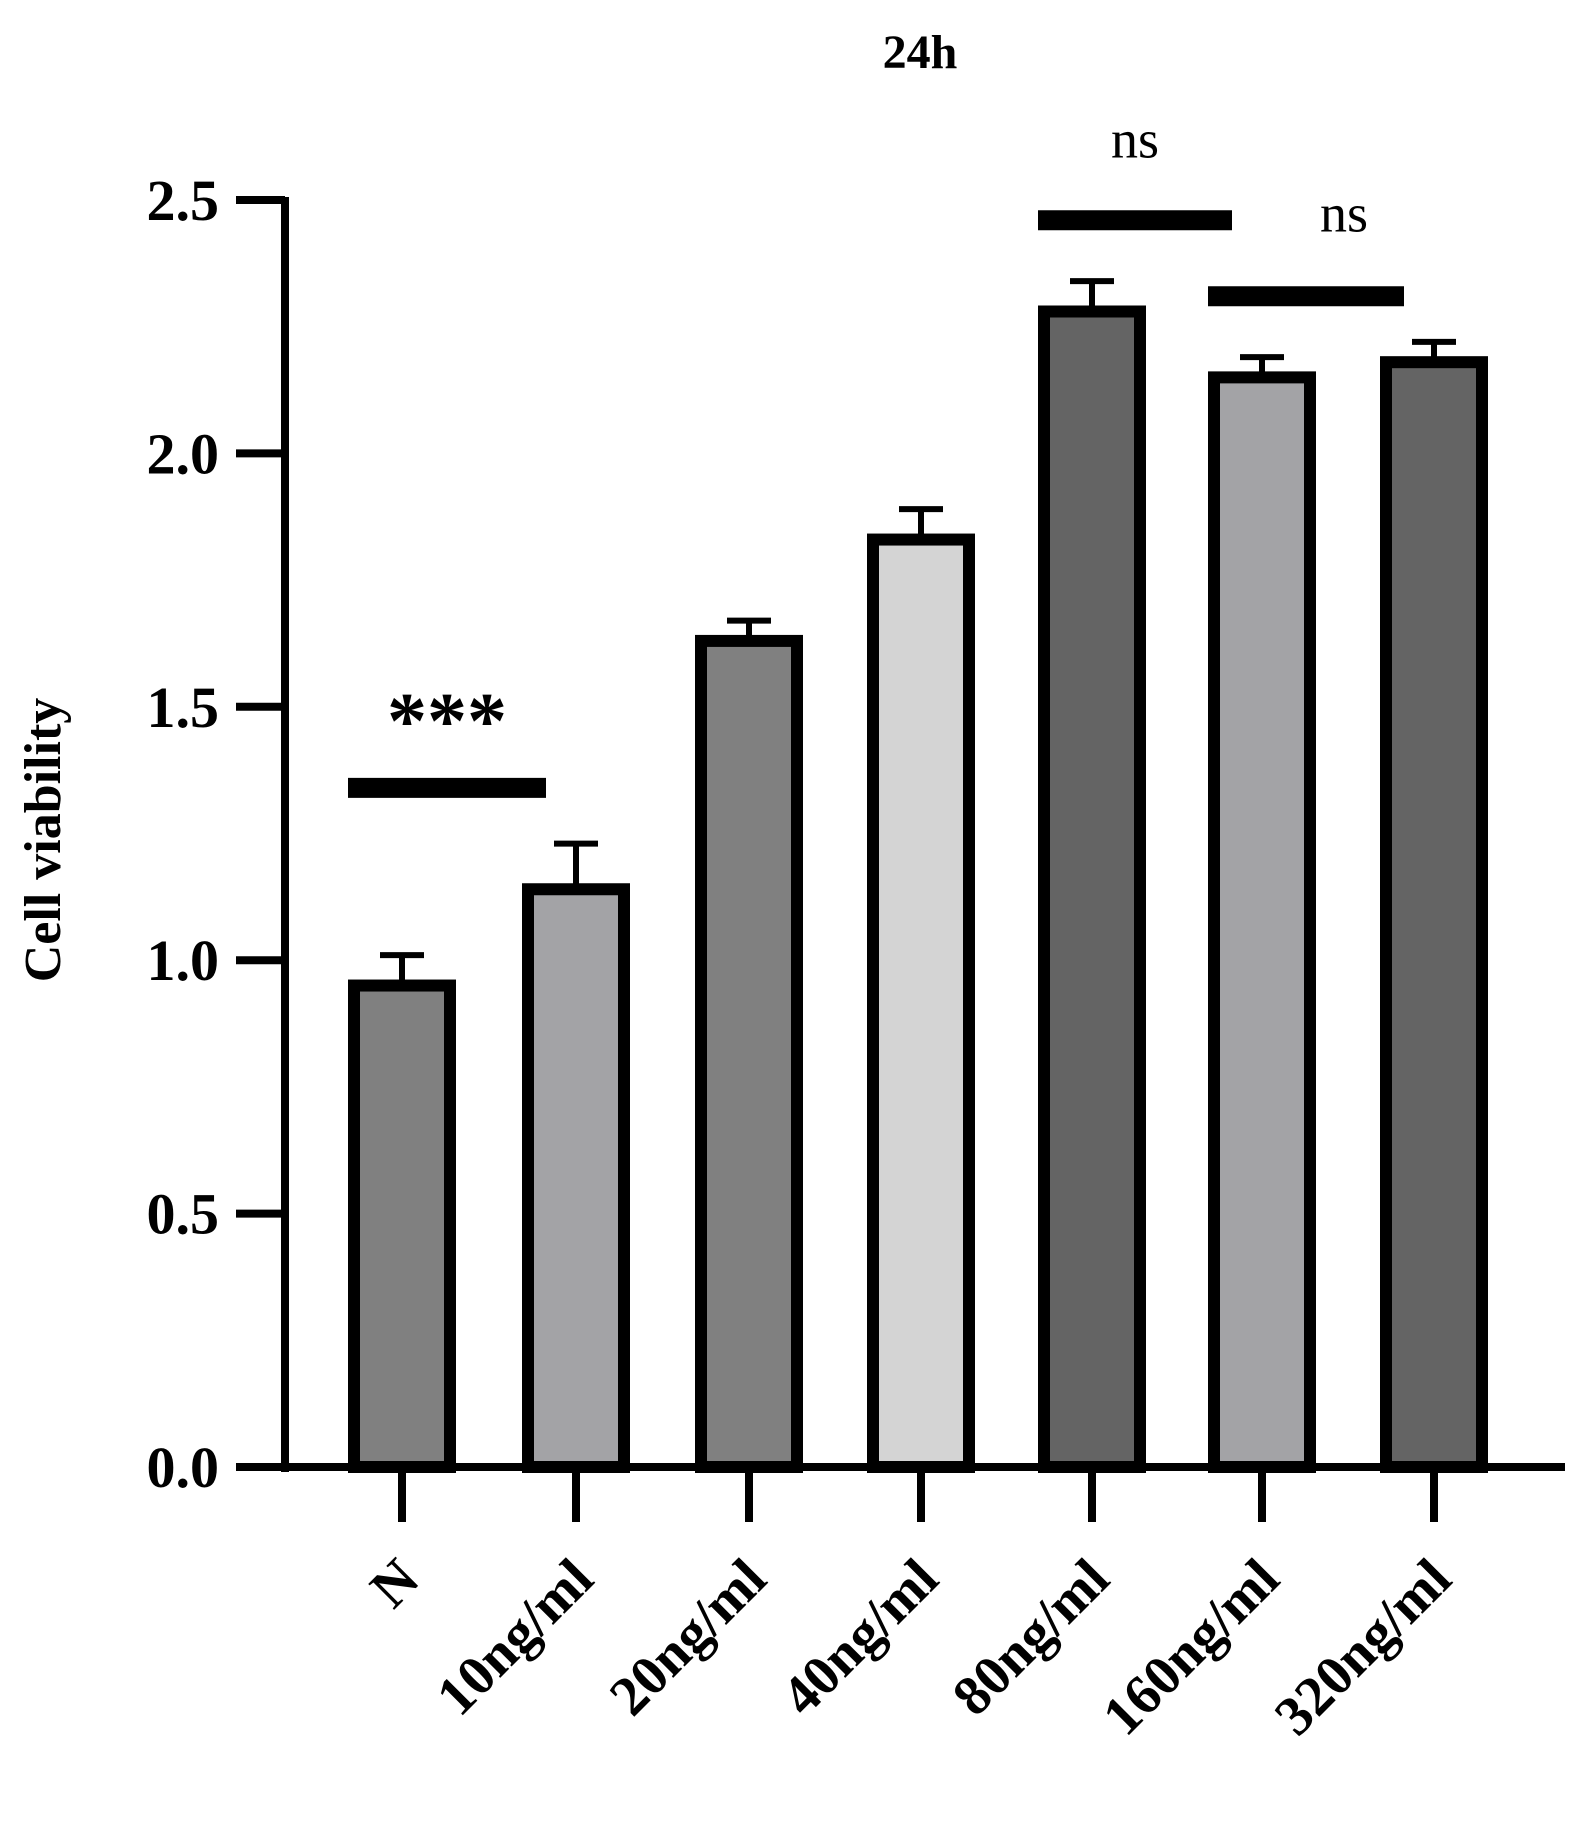  What do you see at coordinates (183, 1467) in the screenshot?
I see `y-tick-label-0: 0.0` at bounding box center [183, 1467].